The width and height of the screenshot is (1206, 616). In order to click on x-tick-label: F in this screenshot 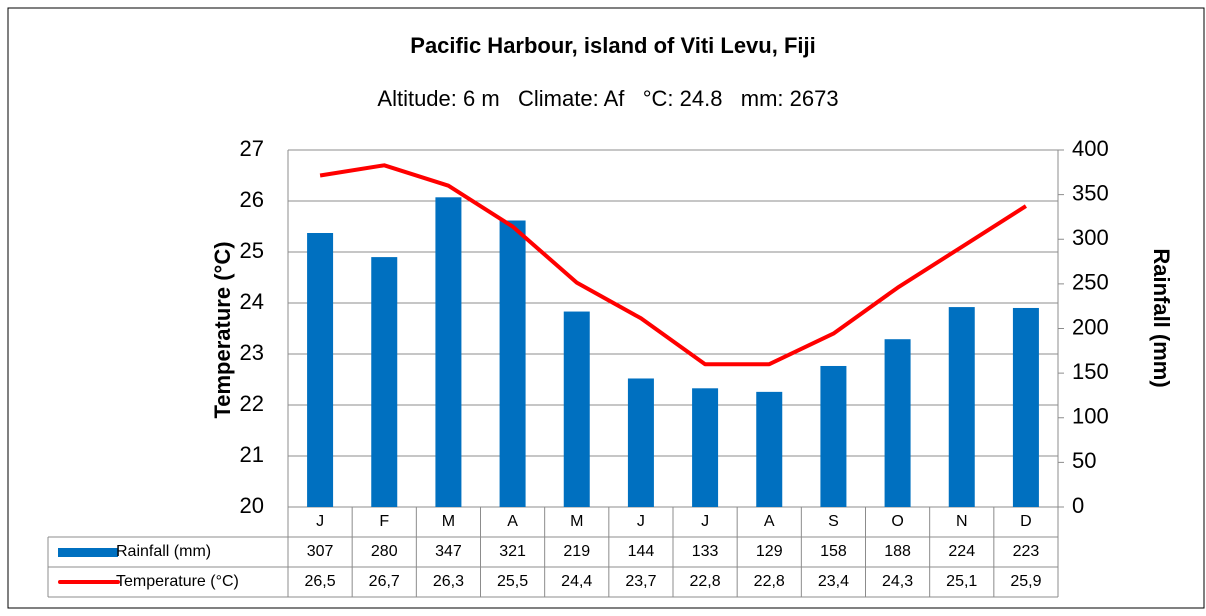, I will do `click(384, 521)`.